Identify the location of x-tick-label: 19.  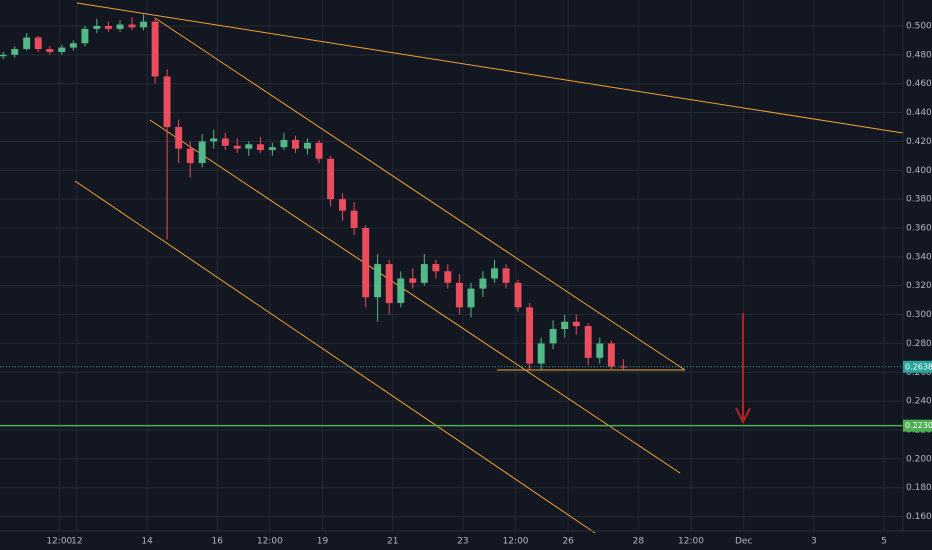
(323, 542).